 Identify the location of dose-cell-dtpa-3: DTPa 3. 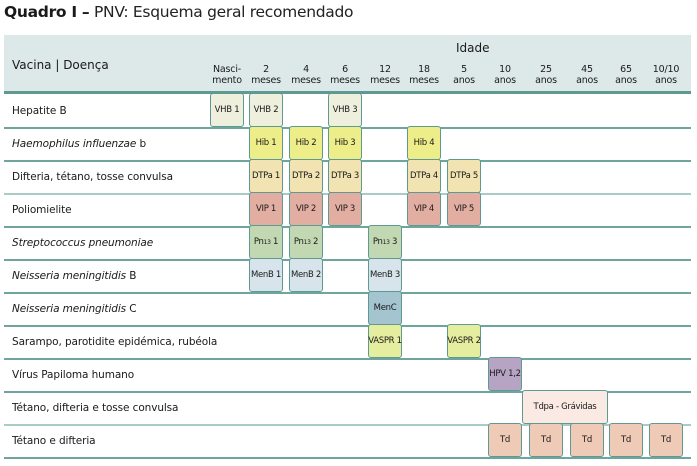
(345, 176).